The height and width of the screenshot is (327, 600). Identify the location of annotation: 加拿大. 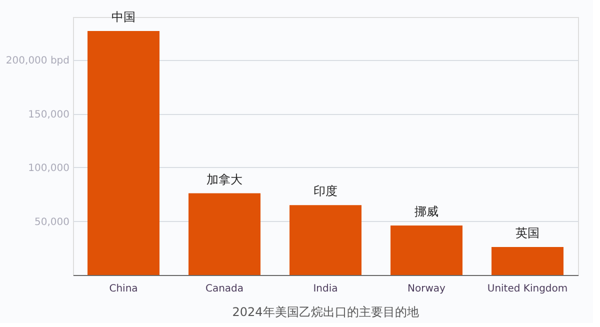
(224, 179).